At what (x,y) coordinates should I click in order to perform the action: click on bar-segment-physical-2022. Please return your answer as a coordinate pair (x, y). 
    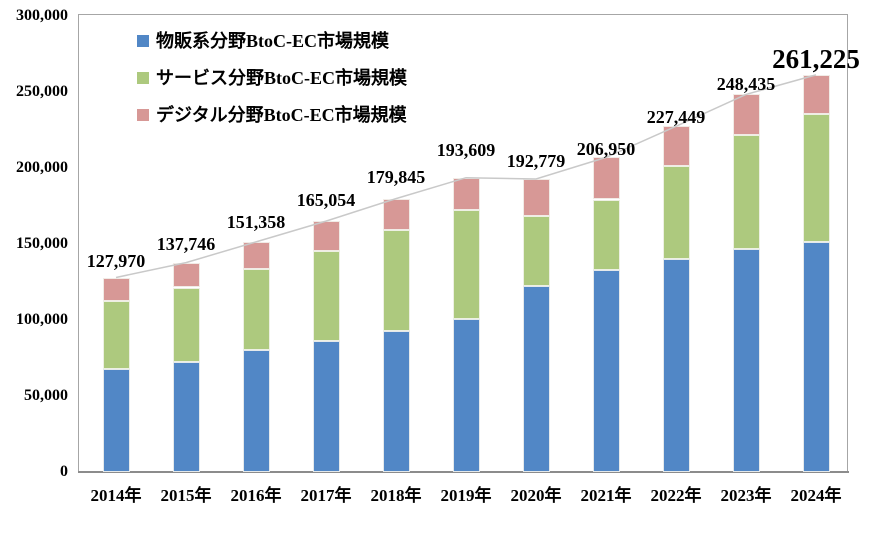
    Looking at the image, I should click on (676, 365).